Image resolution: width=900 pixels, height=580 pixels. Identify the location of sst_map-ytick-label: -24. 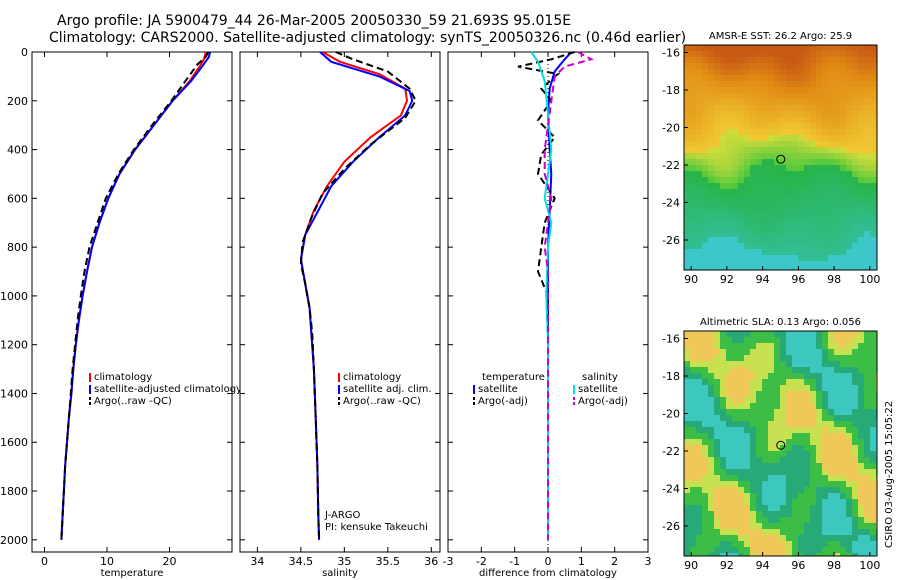
(671, 203).